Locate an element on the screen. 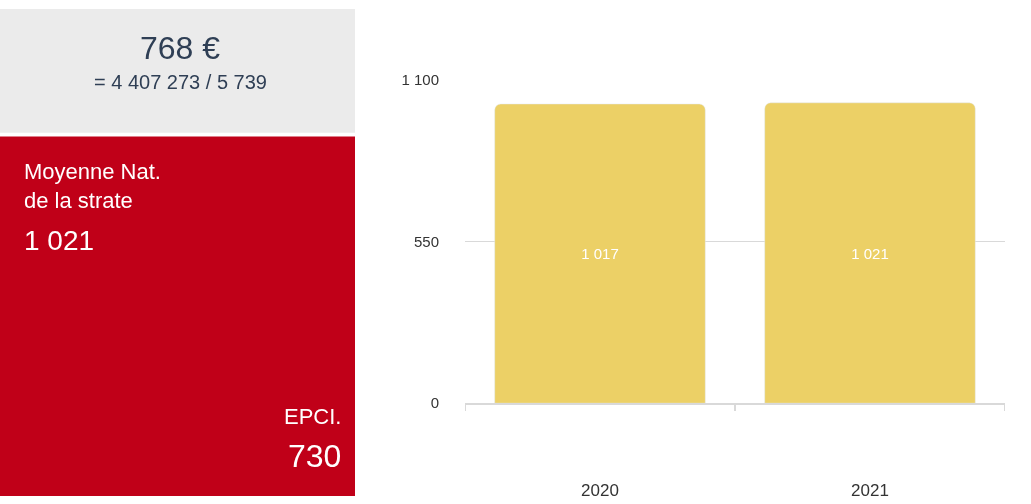 This screenshot has height=504, width=1031. data-label: 1 017 is located at coordinates (600, 254).